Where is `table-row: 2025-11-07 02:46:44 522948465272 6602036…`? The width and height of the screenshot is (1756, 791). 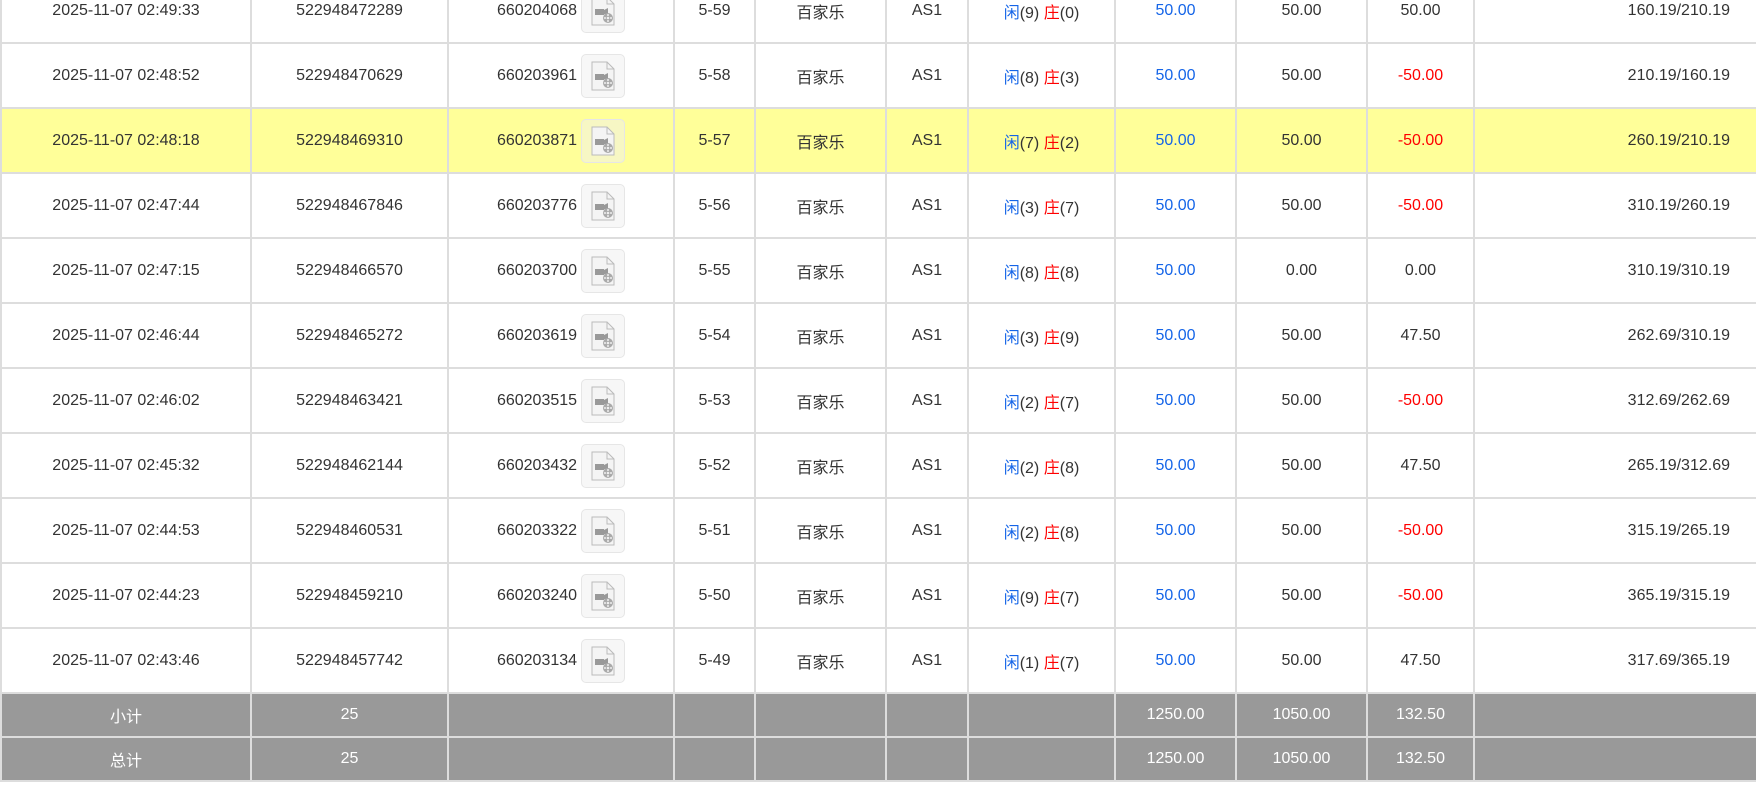
table-row: 2025-11-07 02:46:44 522948465272 6602036… is located at coordinates (878, 335).